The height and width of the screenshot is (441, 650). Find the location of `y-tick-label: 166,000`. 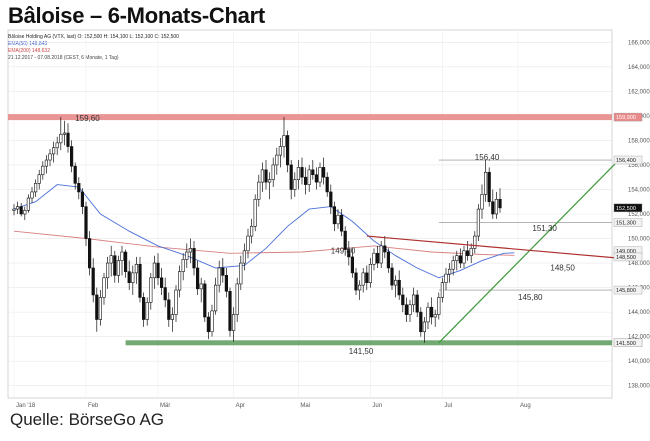

y-tick-label: 166,000 is located at coordinates (639, 43).